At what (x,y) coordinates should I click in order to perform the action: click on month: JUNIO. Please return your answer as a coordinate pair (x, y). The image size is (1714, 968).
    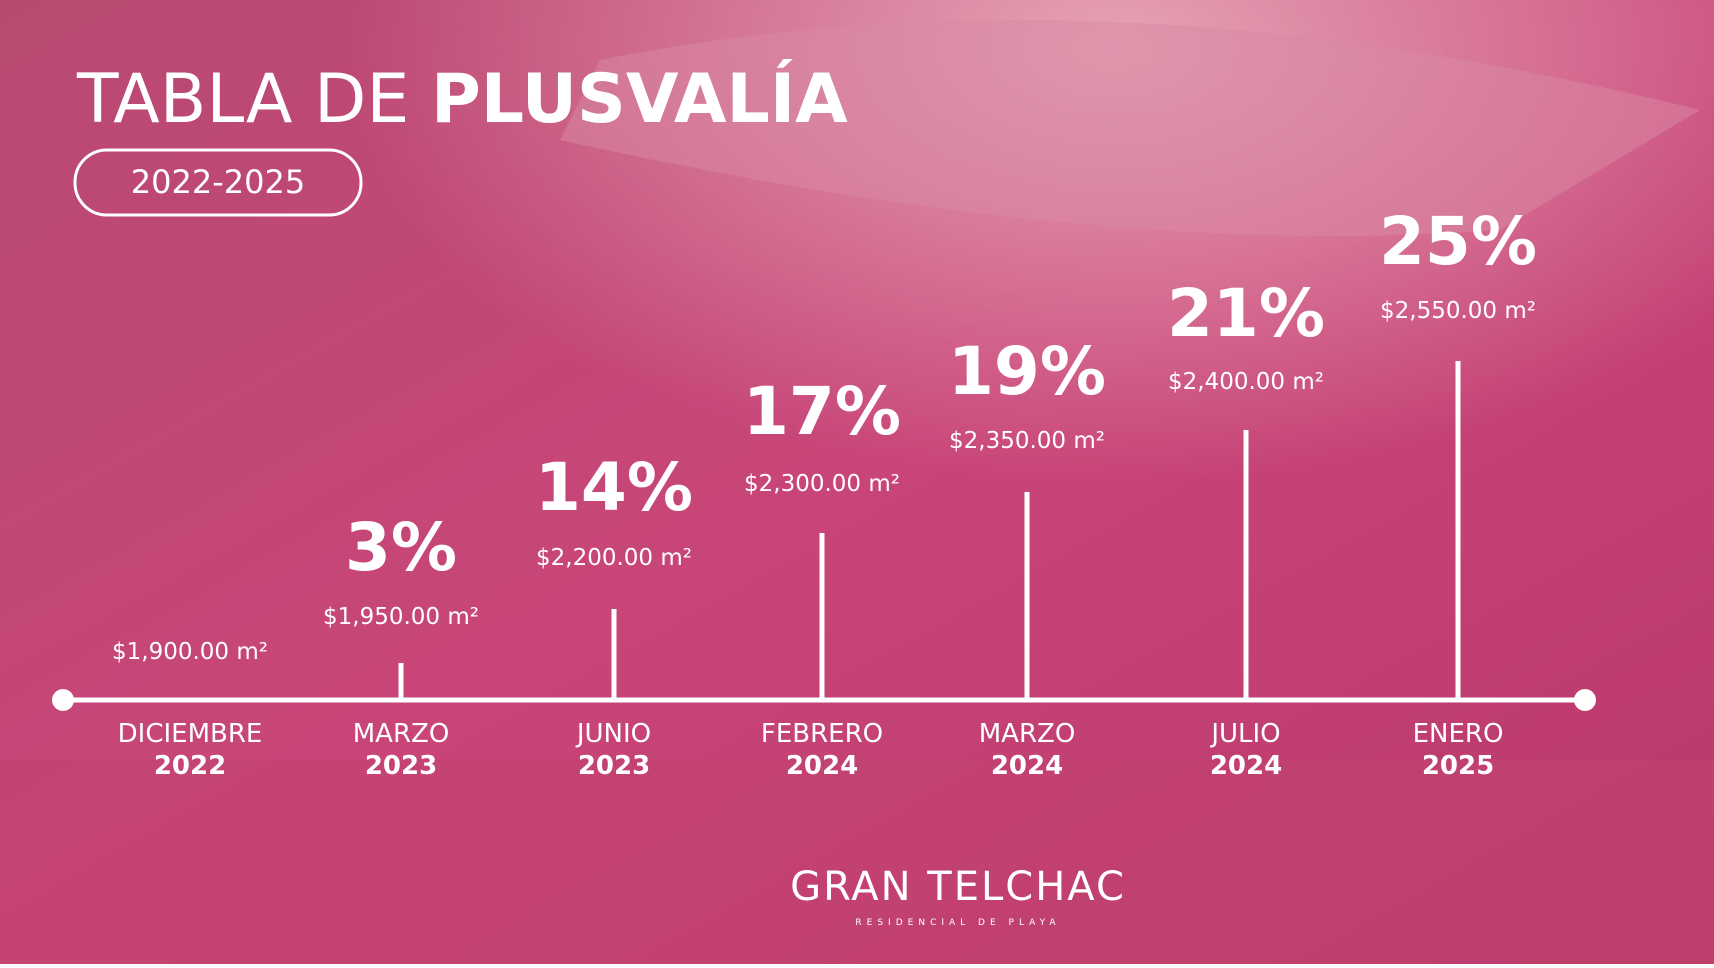
    Looking at the image, I should click on (613, 734).